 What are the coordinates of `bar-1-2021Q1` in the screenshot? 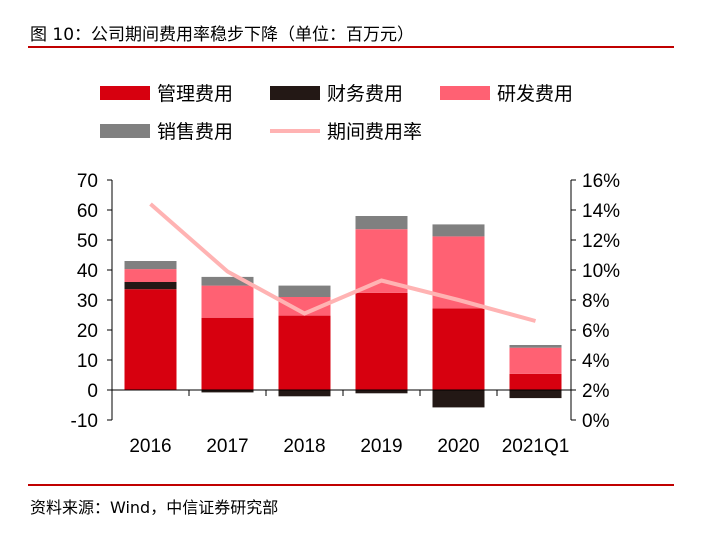 It's located at (535, 394).